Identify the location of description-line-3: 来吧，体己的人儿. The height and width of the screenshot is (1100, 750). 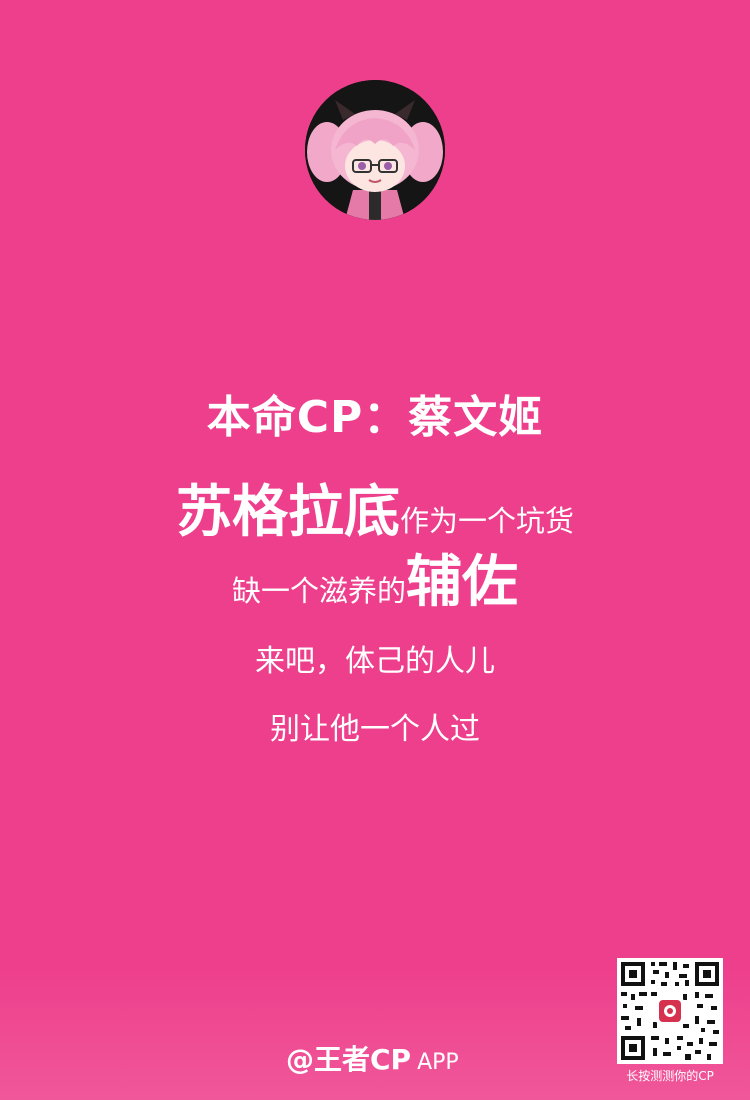
(375, 661).